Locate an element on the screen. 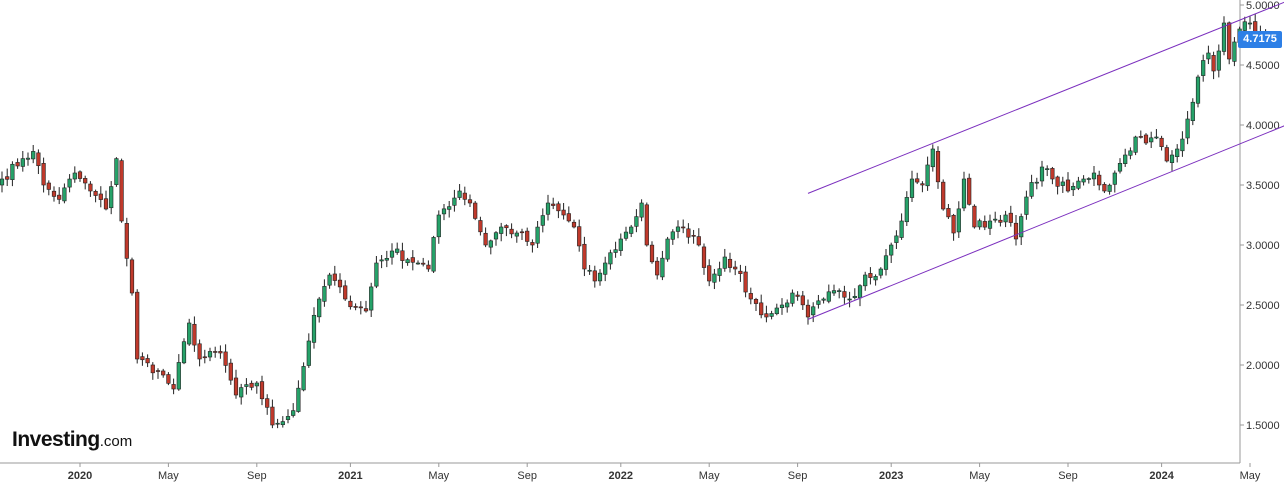 The image size is (1284, 482). x-tick-label: 2023 is located at coordinates (891, 476).